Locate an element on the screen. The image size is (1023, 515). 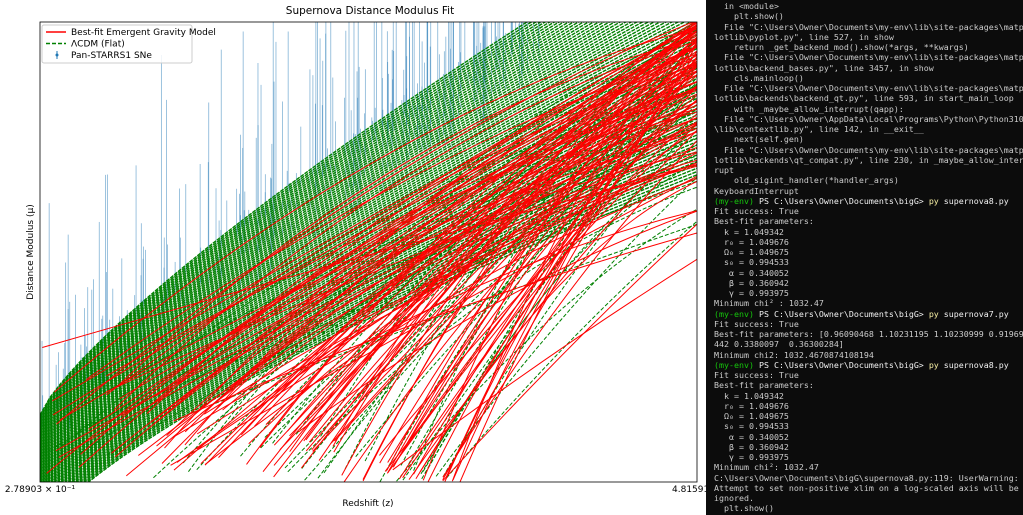
legend-label: Pan-STARRS1 SNe is located at coordinates (111, 56).